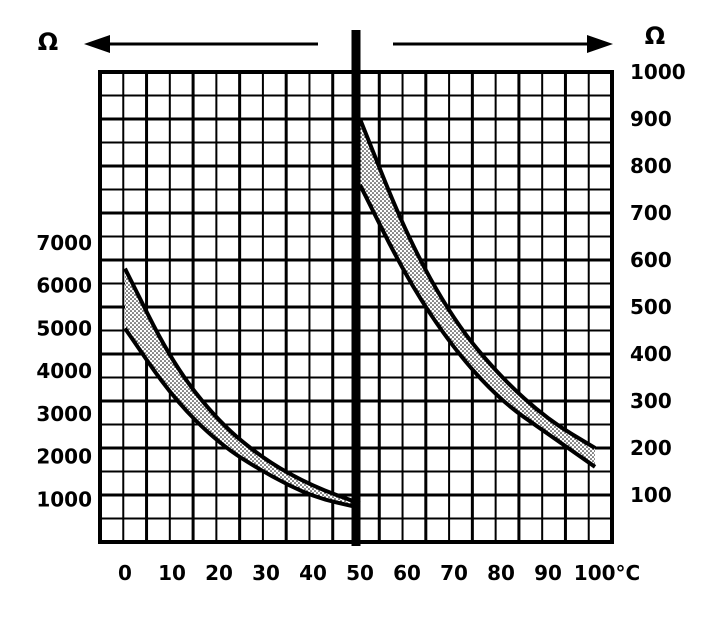  Describe the element at coordinates (407, 573) in the screenshot. I see `x-tick-label: 60` at that location.